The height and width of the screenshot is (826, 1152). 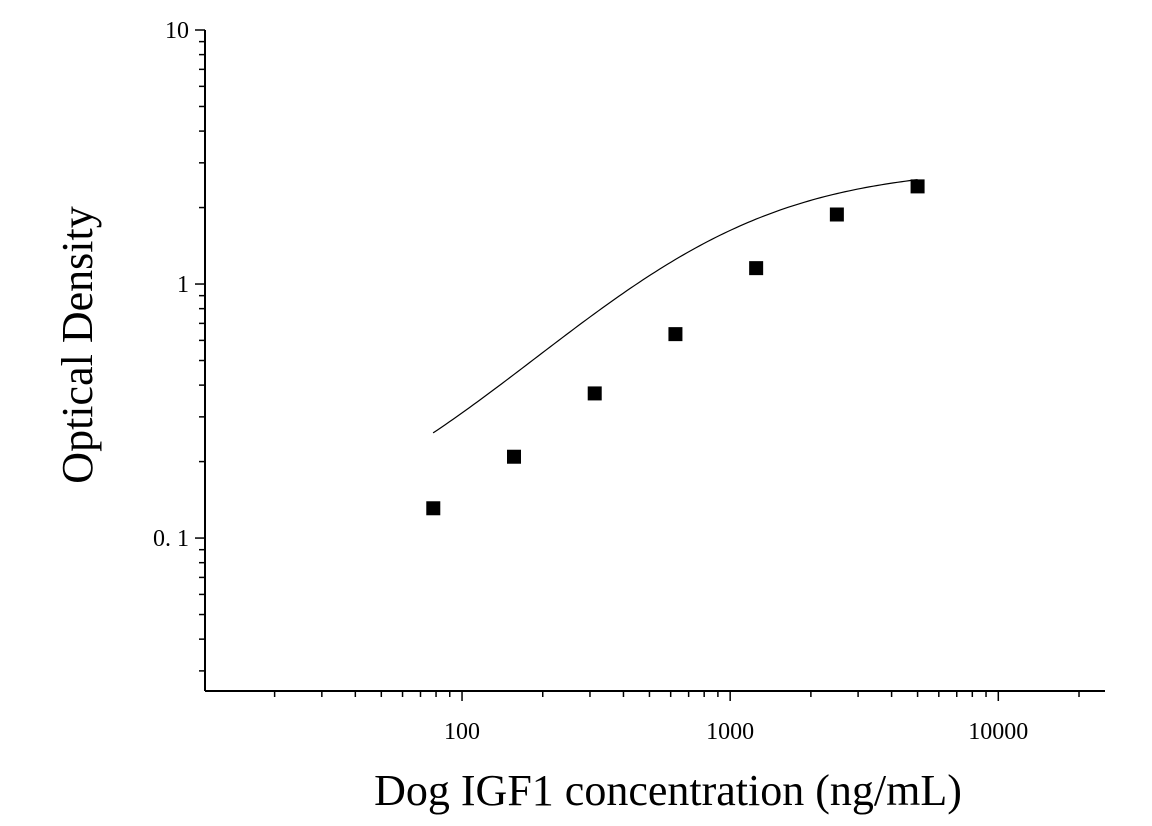 I want to click on fit-curve-line, so click(x=675, y=306).